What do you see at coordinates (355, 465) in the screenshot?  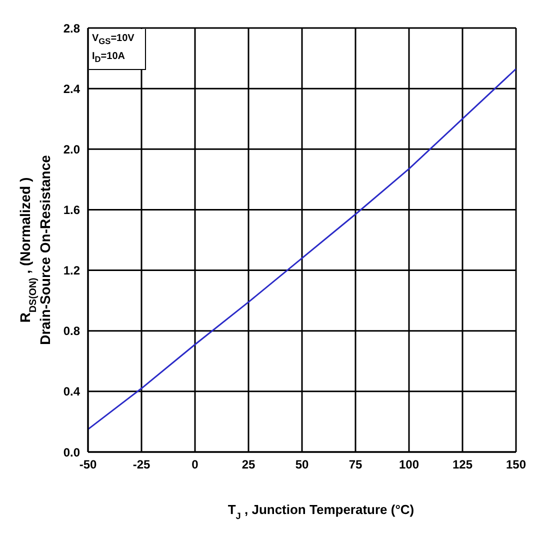 I see `x-tick-label: 75` at bounding box center [355, 465].